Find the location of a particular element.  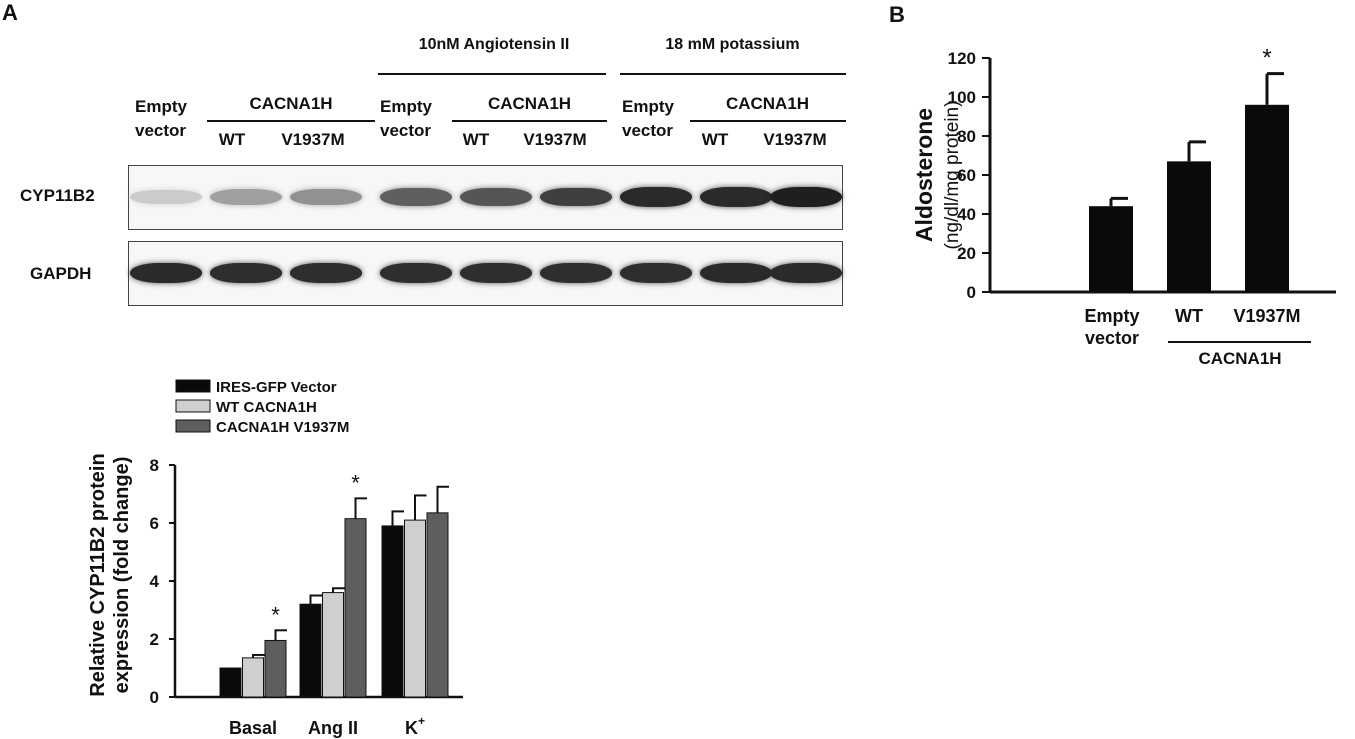

cacna1h-label-2: CACNA1H is located at coordinates (529, 103).